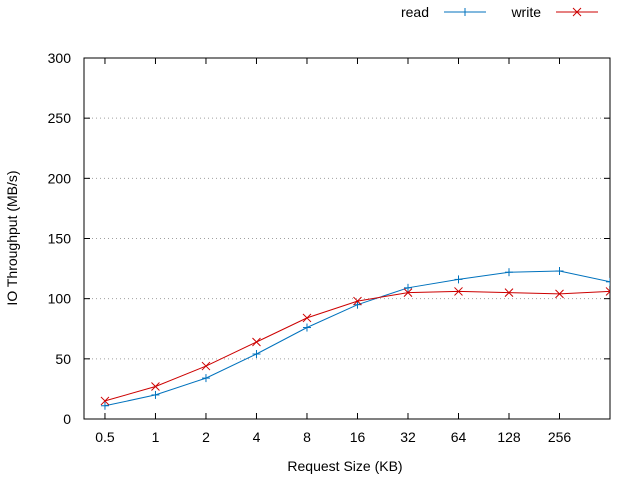 This screenshot has height=480, width=640. I want to click on x-tick-label: 128, so click(509, 437).